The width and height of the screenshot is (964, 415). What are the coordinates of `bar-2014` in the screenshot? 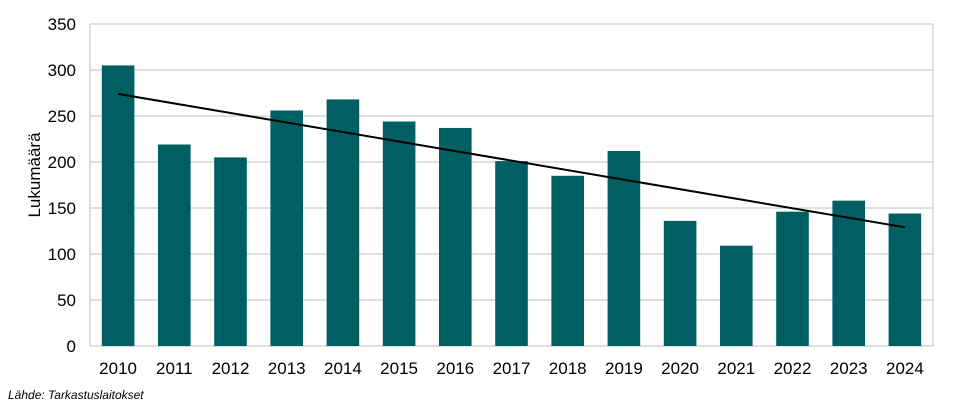 It's located at (343, 222).